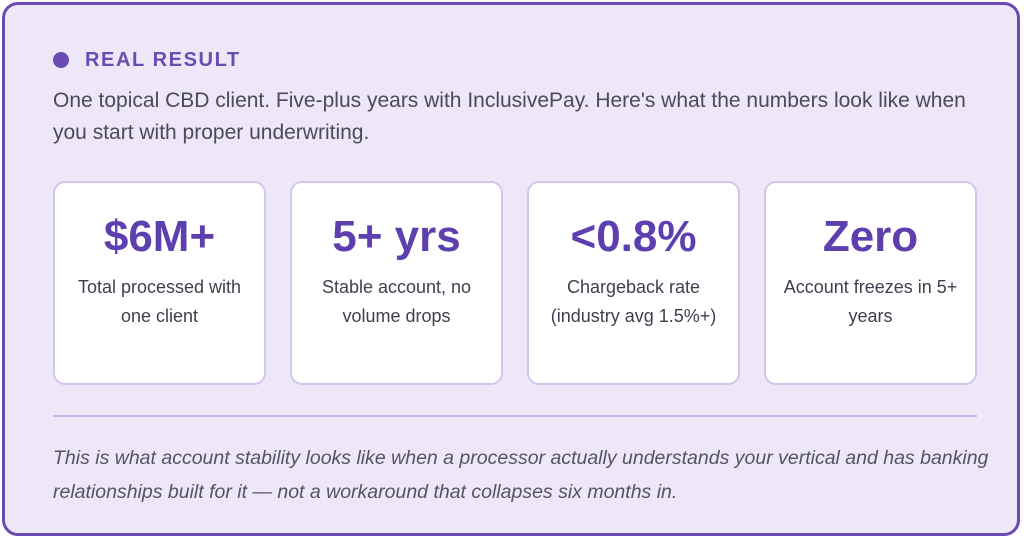 This screenshot has width=1024, height=540. What do you see at coordinates (633, 236) in the screenshot?
I see `stat-value: <0.8%` at bounding box center [633, 236].